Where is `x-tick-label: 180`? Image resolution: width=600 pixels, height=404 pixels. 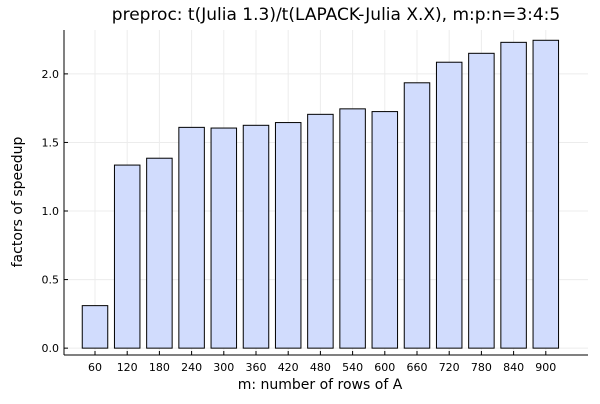 x-tick-label: 180 is located at coordinates (159, 367).